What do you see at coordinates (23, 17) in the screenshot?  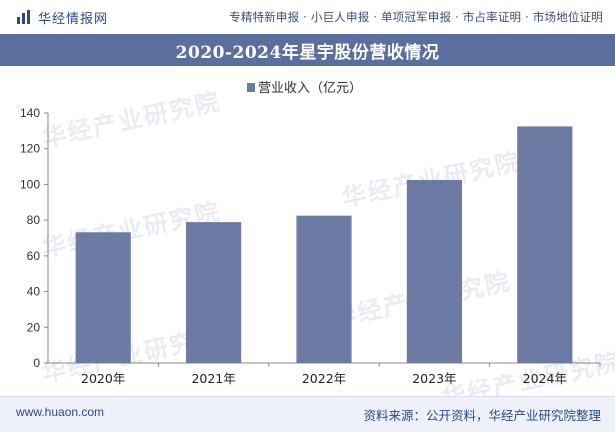 I see `brand-logo-icon` at bounding box center [23, 17].